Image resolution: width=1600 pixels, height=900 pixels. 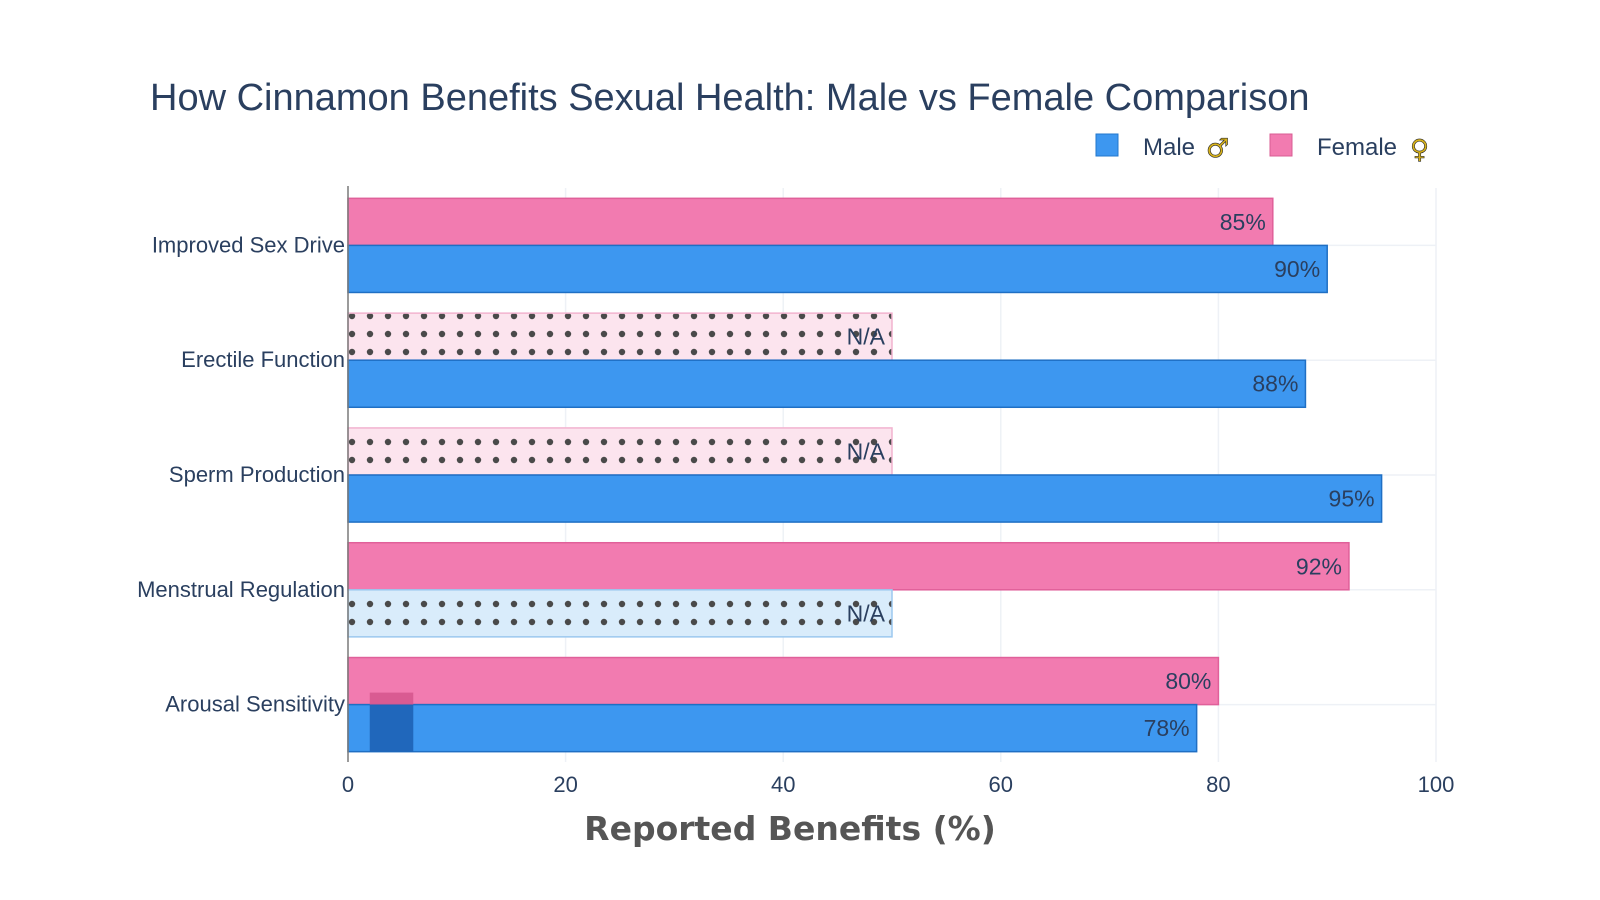 What do you see at coordinates (391, 728) in the screenshot?
I see `male-highlight-mark` at bounding box center [391, 728].